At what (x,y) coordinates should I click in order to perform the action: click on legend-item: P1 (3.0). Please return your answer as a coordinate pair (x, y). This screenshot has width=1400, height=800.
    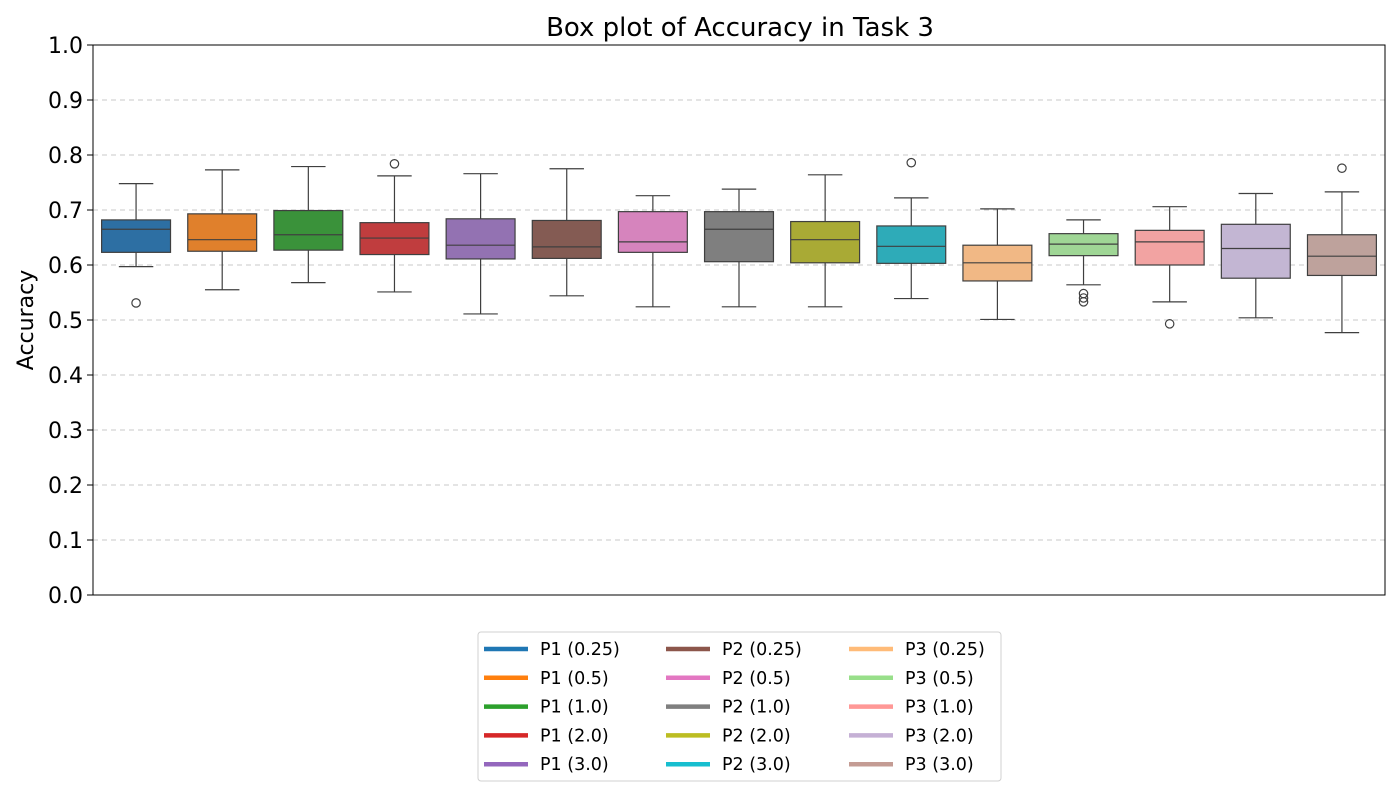
    Looking at the image, I should click on (546, 765).